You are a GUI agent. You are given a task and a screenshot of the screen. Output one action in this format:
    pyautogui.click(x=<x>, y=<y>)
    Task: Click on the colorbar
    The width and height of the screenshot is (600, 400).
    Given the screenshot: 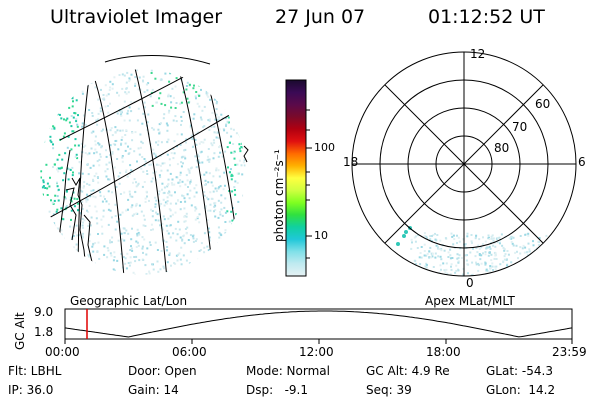 What is the action you would take?
    pyautogui.click(x=296, y=178)
    